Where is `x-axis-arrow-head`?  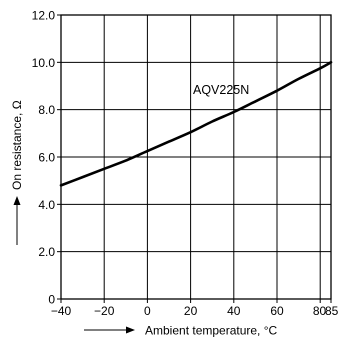
x-axis-arrow-head is located at coordinates (130, 330).